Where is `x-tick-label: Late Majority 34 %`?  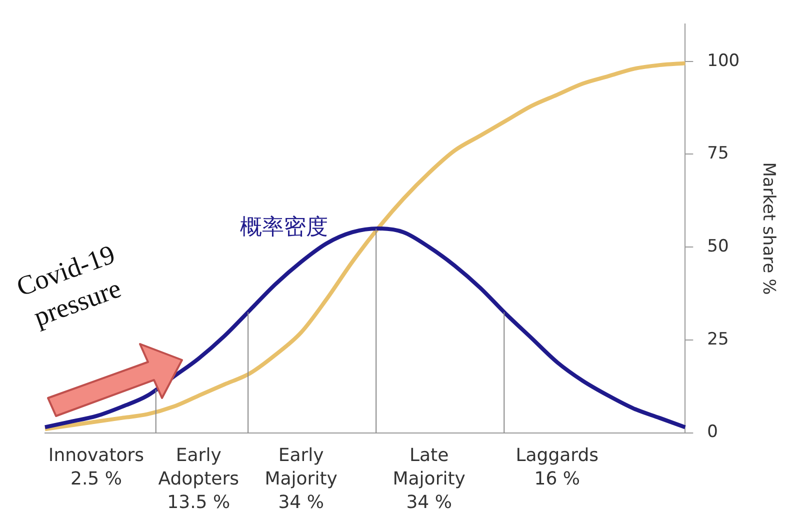
x-tick-label: Late Majority 34 % is located at coordinates (429, 479).